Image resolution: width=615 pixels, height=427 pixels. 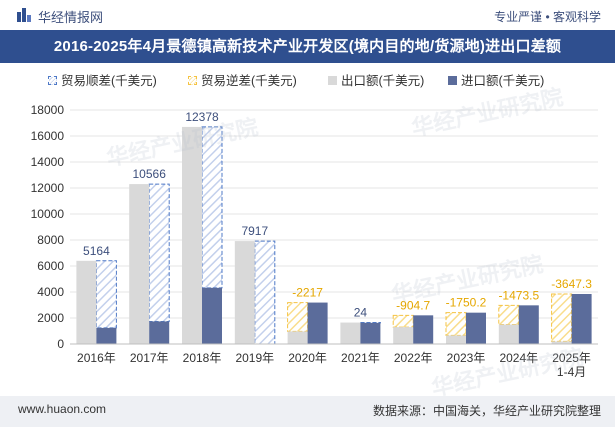 I want to click on chart-title: 2016-2025年4月景德镇高新技术产业开发区(境内目的地/货源地)进出口差额, so click(x=307, y=46).